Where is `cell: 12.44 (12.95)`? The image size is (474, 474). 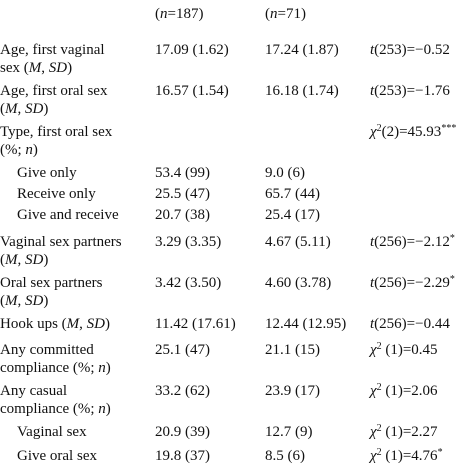 cell: 12.44 (12.95) is located at coordinates (305, 324).